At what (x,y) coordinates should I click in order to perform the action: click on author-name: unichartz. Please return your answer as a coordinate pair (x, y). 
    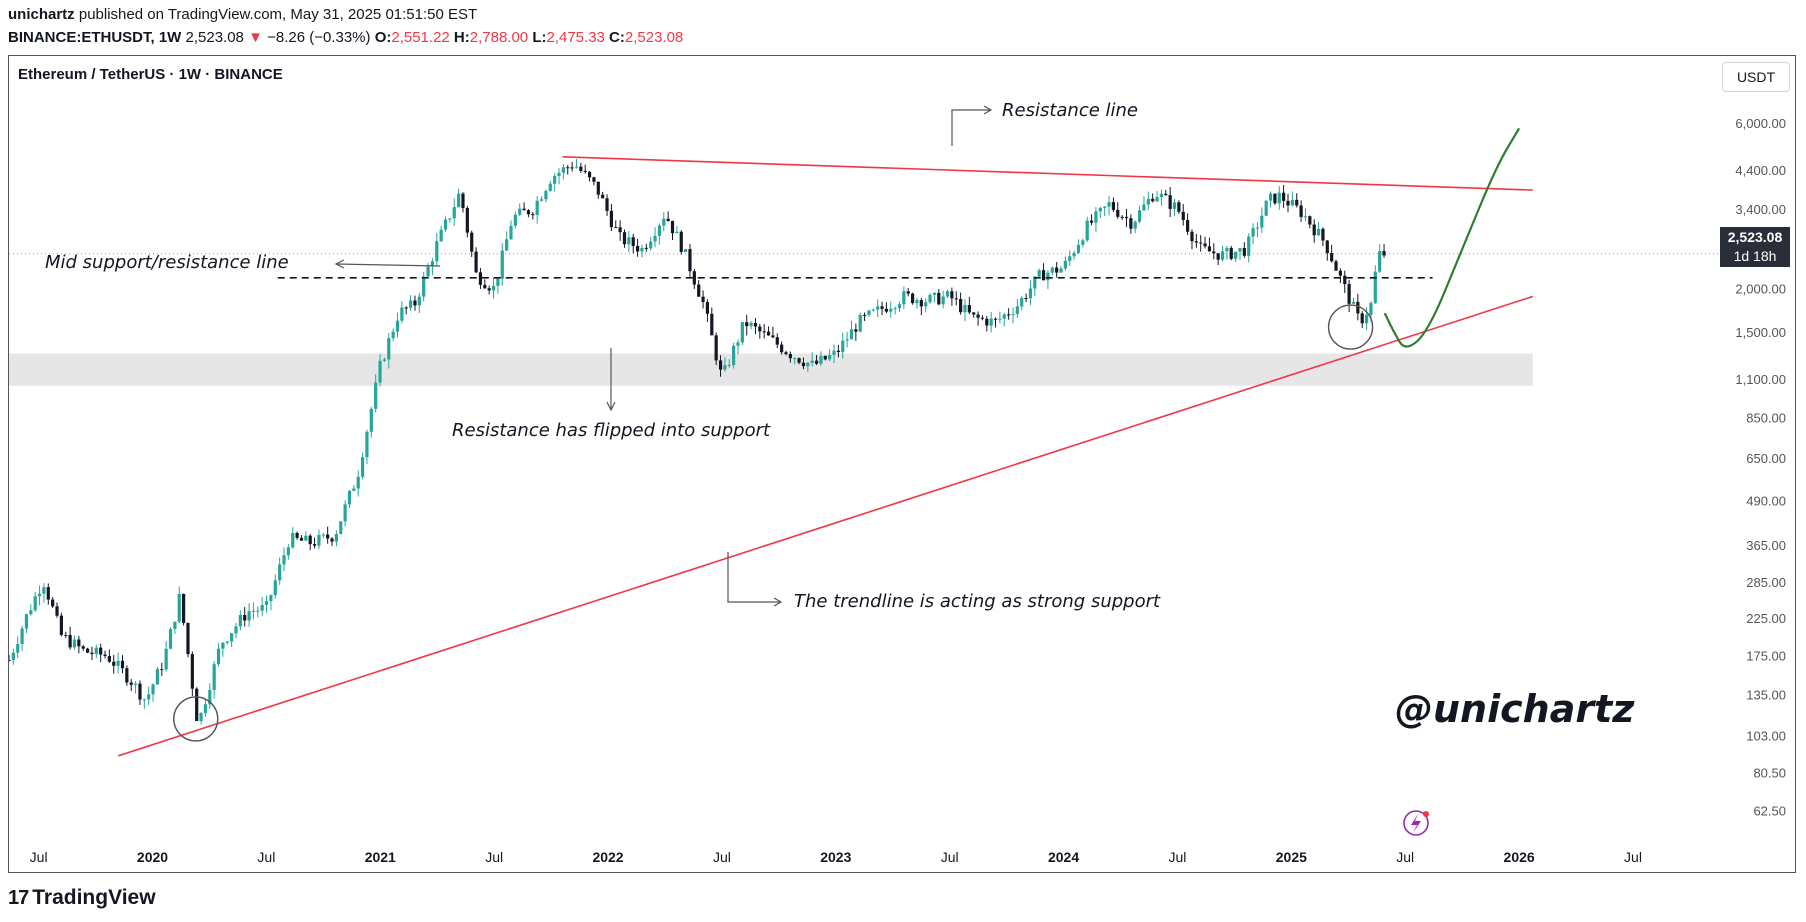
    Looking at the image, I should click on (41, 14).